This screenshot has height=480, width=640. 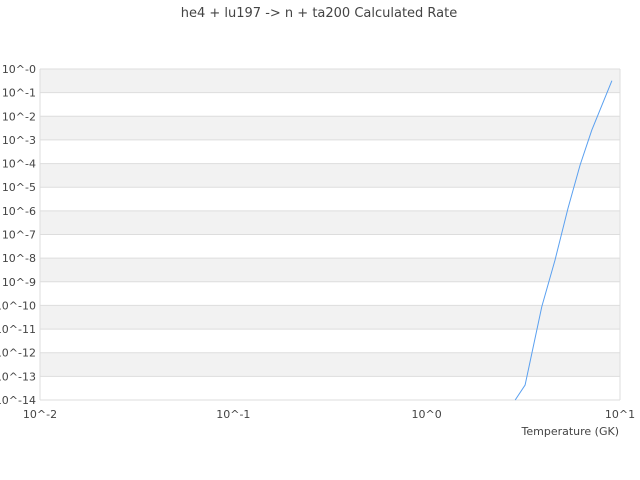 I want to click on y-tick-label: 10^-0, so click(x=19, y=69).